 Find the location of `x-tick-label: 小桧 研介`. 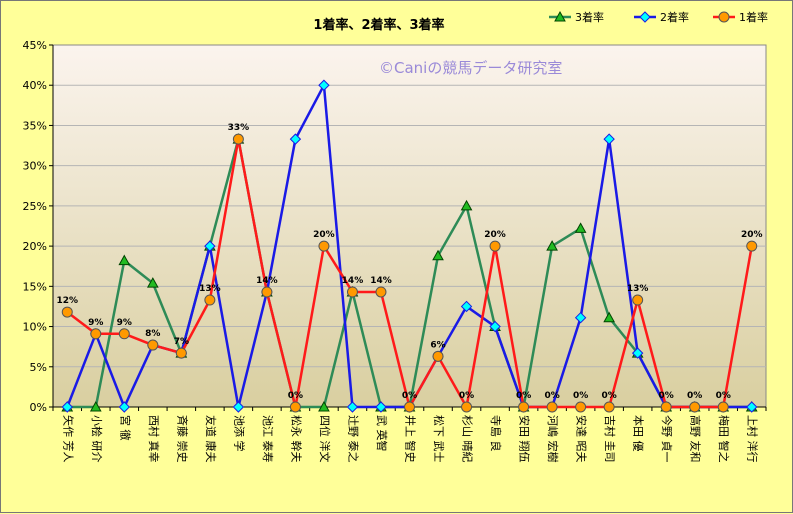

x-tick-label: 小桧 研介 is located at coordinates (97, 439).